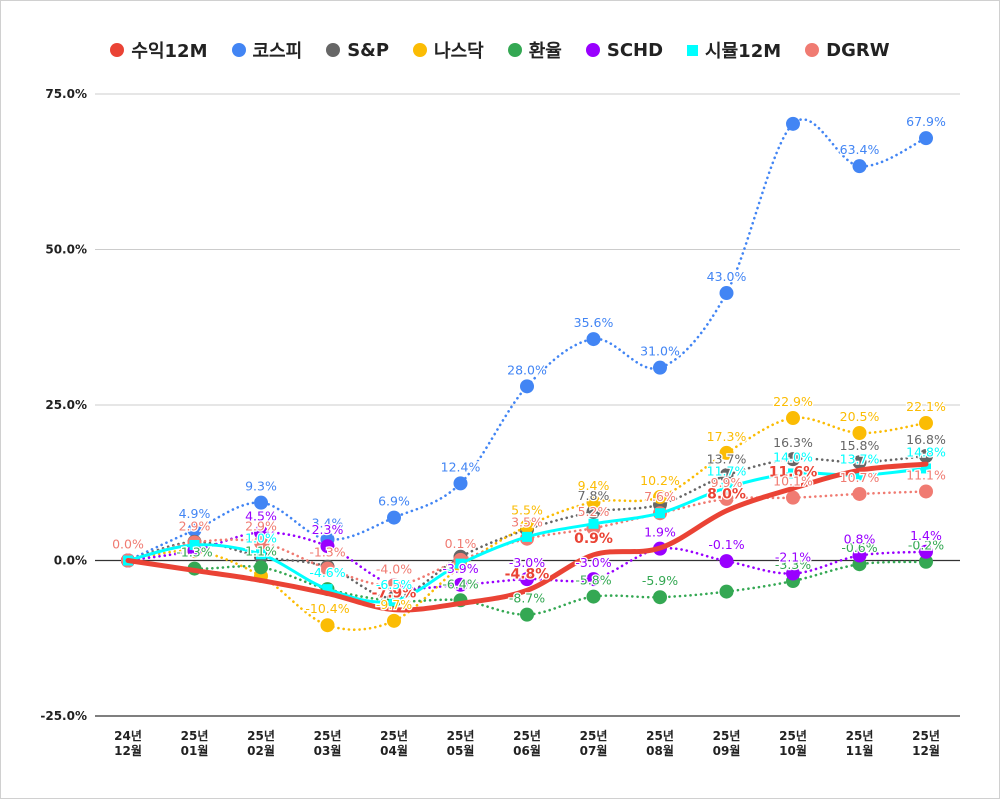 Image resolution: width=1000 pixels, height=799 pixels. What do you see at coordinates (812, 50) in the screenshot?
I see `legend-swatch-dgrw` at bounding box center [812, 50].